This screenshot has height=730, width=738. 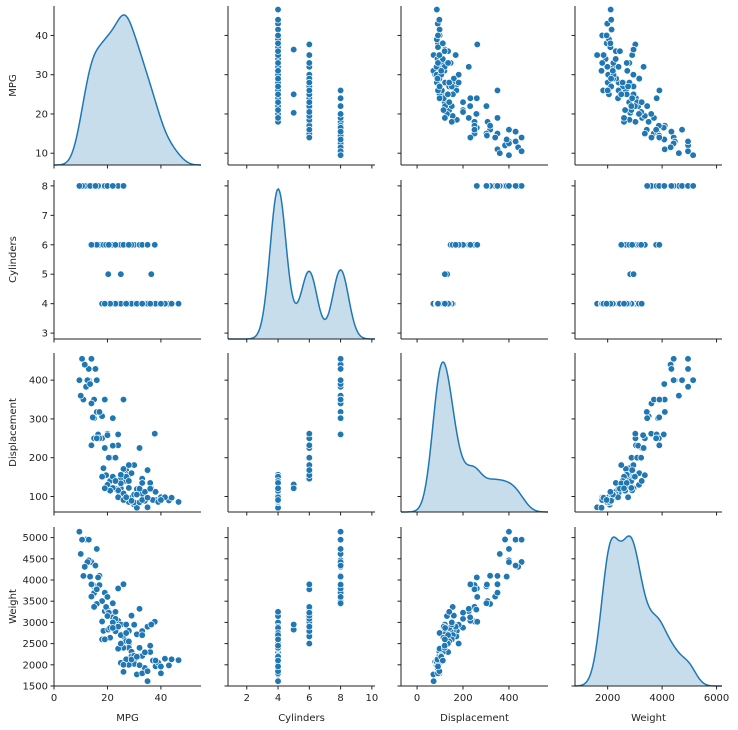 I want to click on y-tick-label-weight: 2000, so click(x=35, y=665).